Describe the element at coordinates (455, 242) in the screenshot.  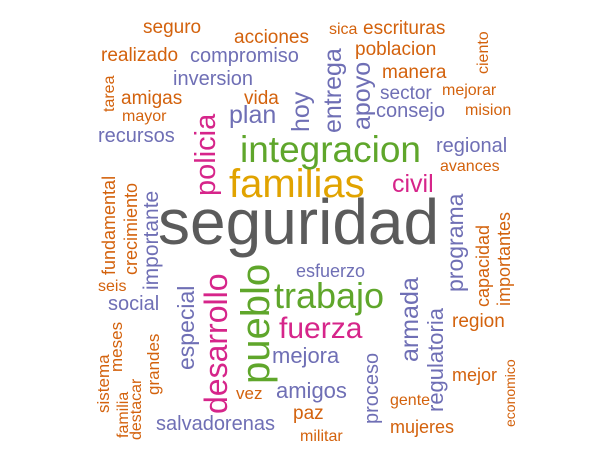
I see `word-programa: programa` at that location.